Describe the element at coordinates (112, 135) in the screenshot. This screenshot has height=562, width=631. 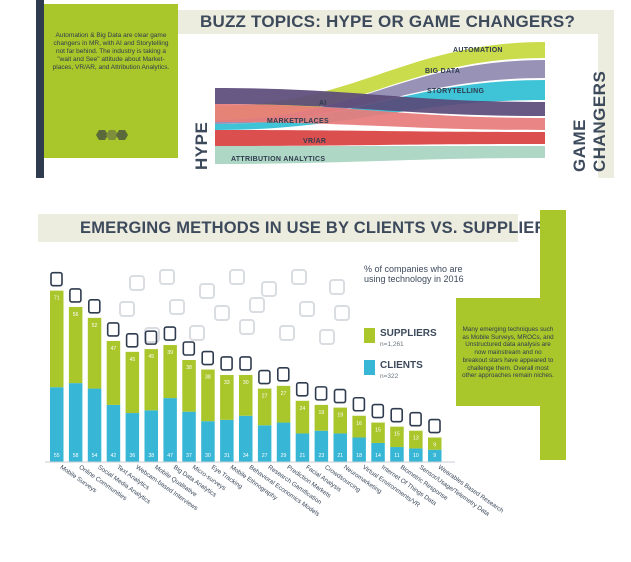
I see `hexagon-decoration-icon` at that location.